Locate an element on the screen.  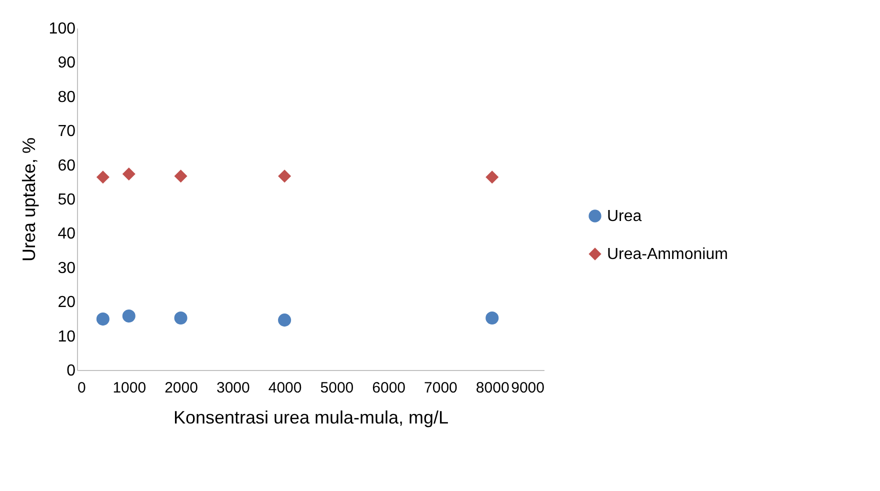
x-tick-label: 6000 is located at coordinates (389, 388).